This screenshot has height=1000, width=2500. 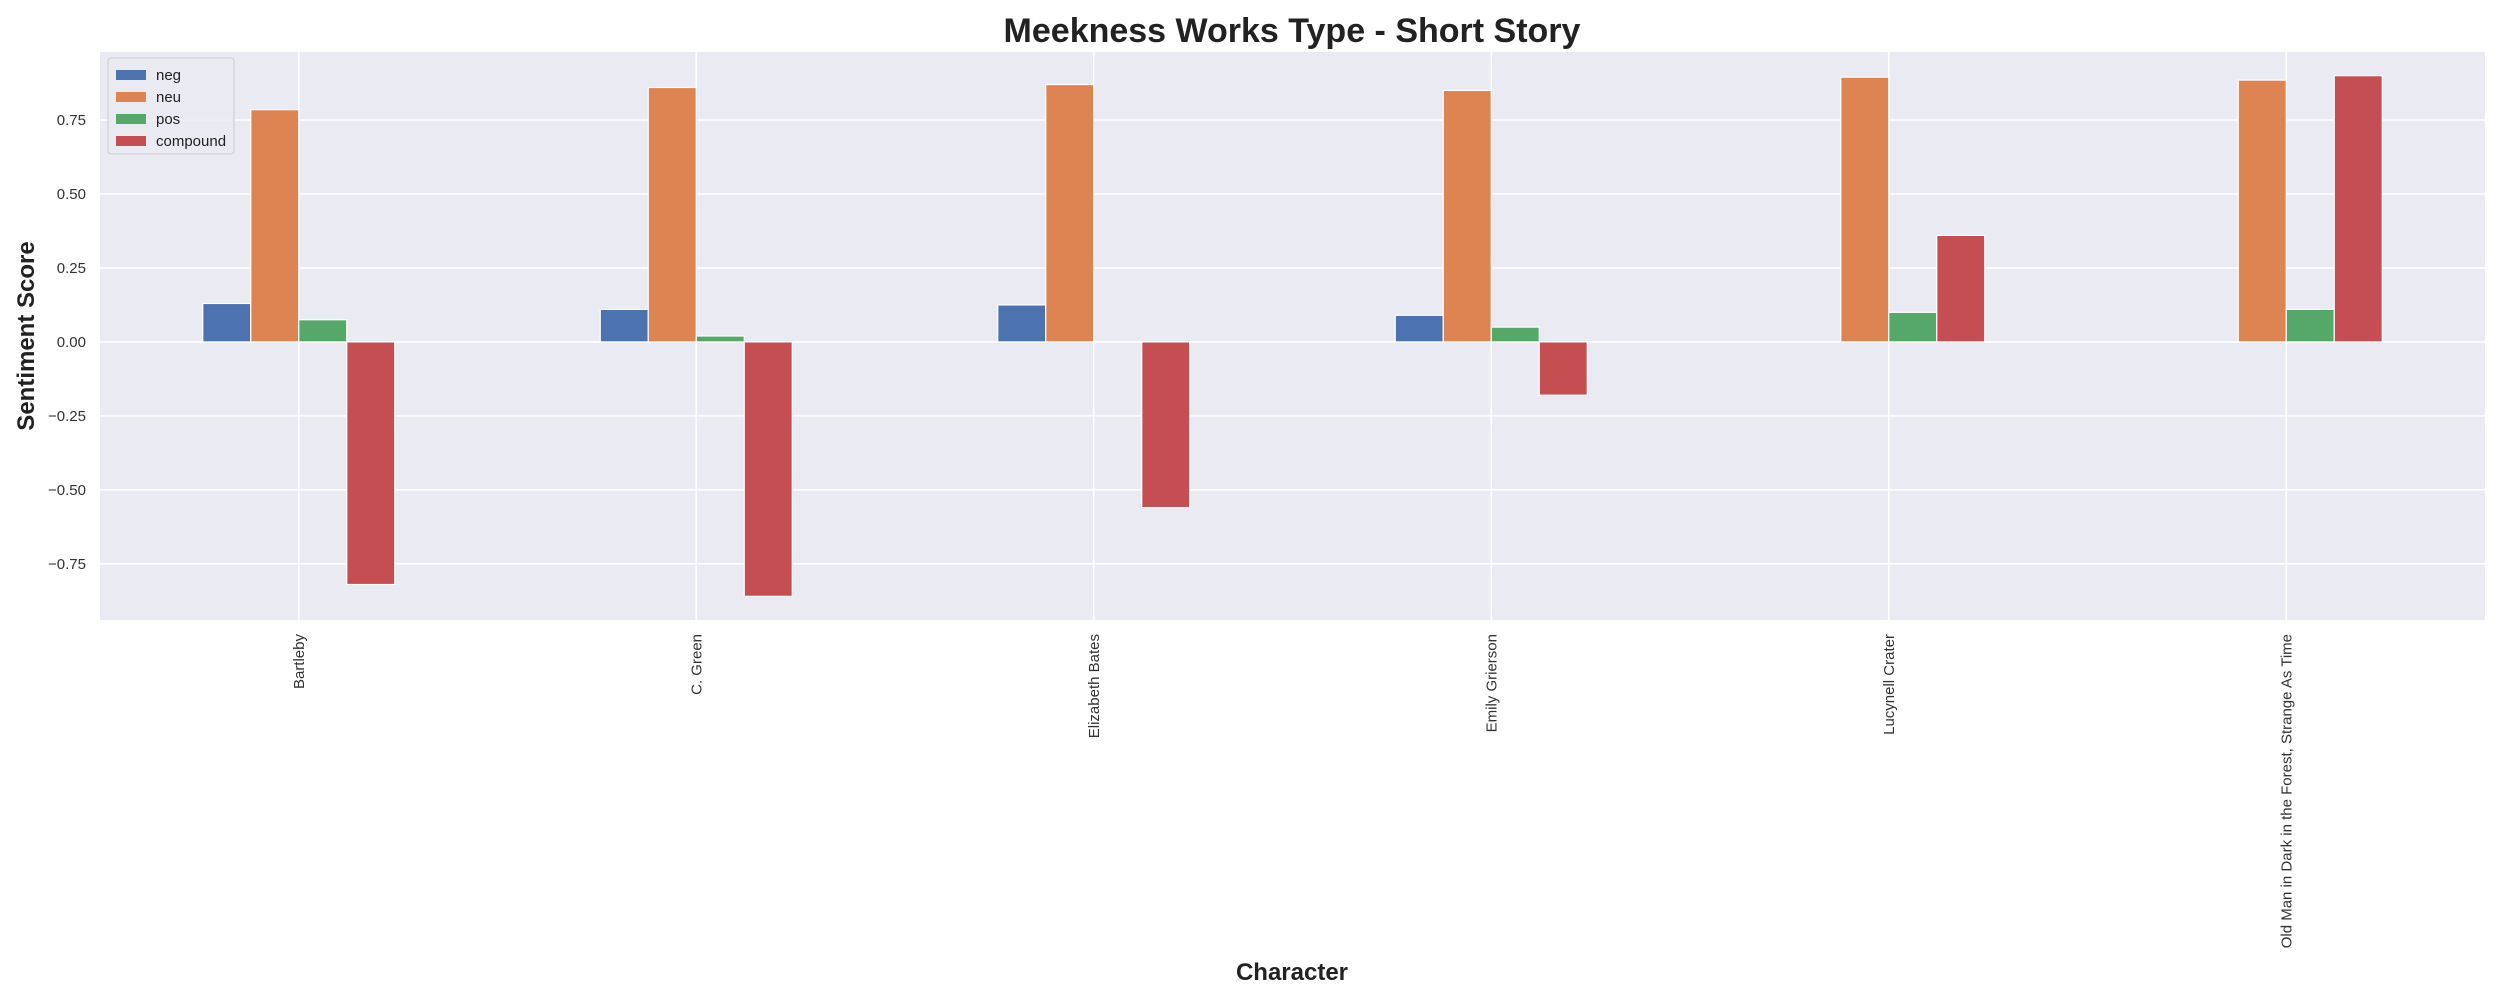 I want to click on legend-swatch-neg, so click(x=131, y=75).